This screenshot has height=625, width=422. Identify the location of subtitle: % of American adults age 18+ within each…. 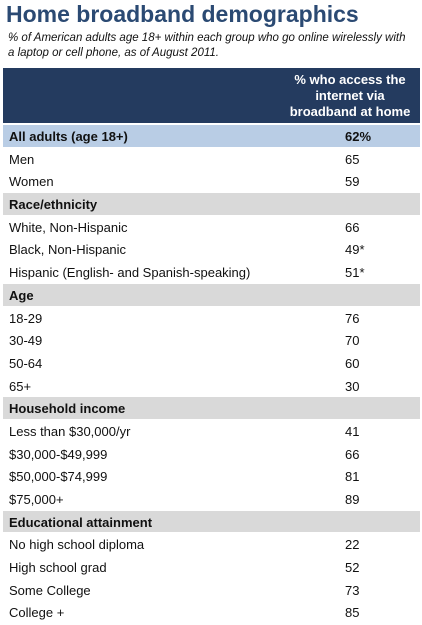
(207, 45).